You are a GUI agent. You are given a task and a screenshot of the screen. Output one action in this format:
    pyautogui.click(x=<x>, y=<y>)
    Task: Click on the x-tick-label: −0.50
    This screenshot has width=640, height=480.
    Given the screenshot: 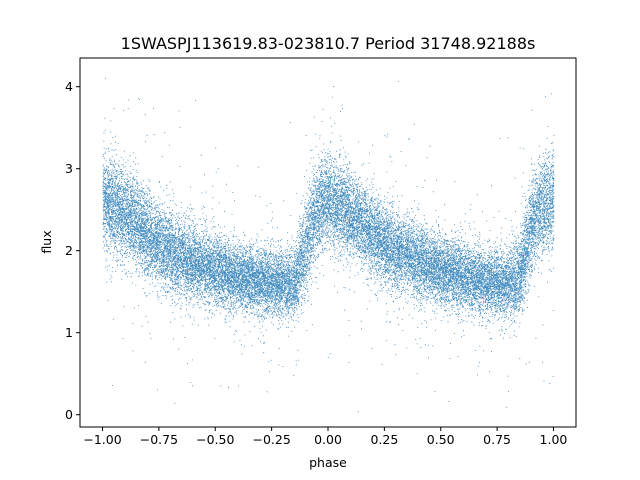 What is the action you would take?
    pyautogui.click(x=215, y=439)
    